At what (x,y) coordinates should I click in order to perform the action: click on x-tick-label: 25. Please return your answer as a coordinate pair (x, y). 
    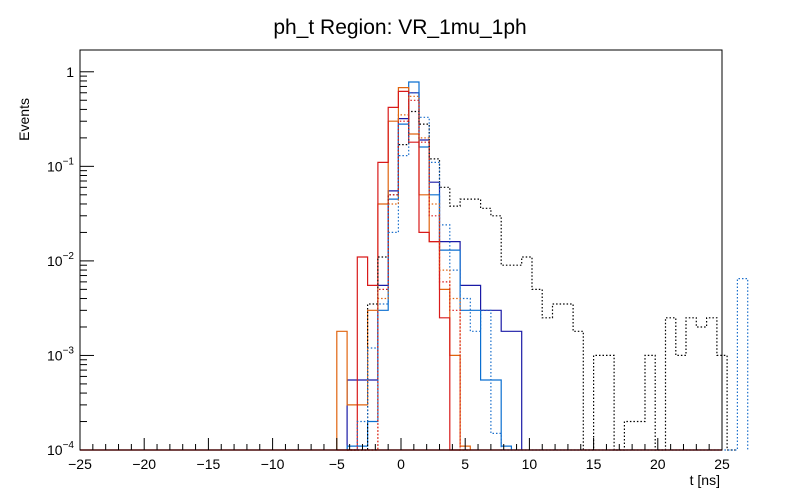
    Looking at the image, I should click on (722, 464).